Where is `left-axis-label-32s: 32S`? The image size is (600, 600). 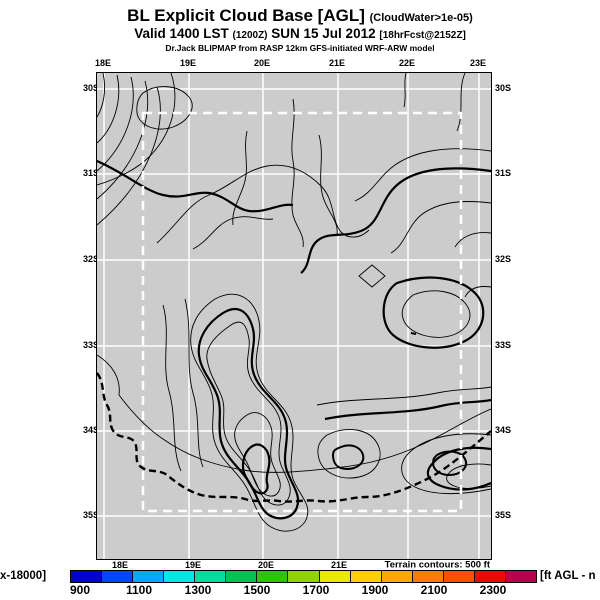
left-axis-label-32s: 32S is located at coordinates (90, 259).